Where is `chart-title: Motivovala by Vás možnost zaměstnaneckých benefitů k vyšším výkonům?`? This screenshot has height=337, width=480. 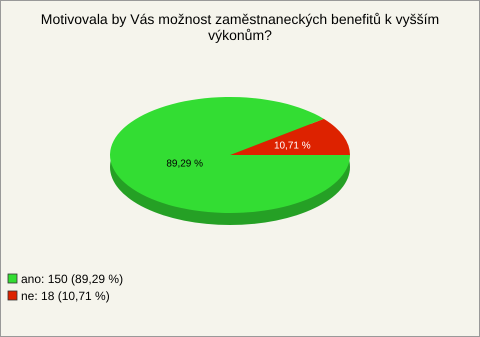 chart-title: Motivovala by Vás možnost zaměstnaneckých benefitů k vyšším výkonům? is located at coordinates (240, 27).